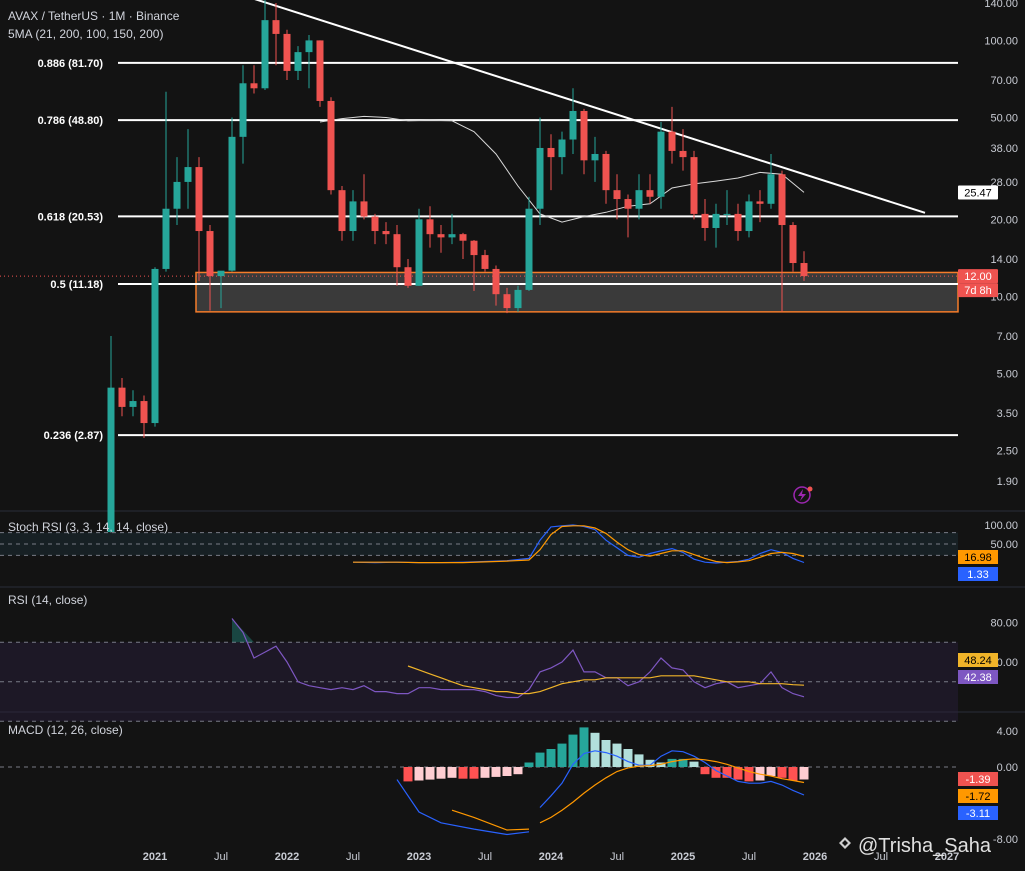  Describe the element at coordinates (1005, 840) in the screenshot. I see `macd-axis-label: -8.00` at that location.